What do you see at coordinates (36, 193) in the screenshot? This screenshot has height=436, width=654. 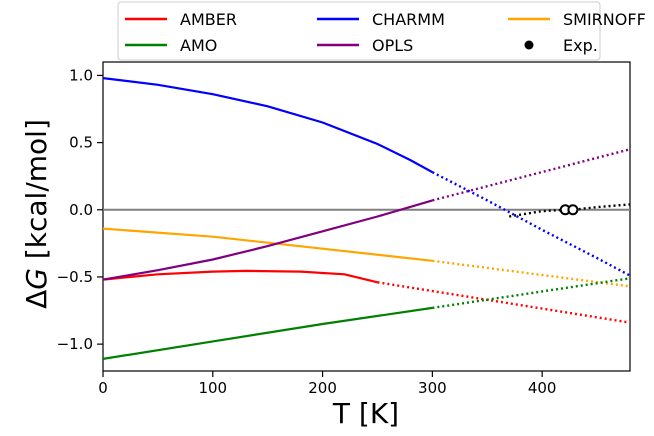 I see `y-axis-label-units: [kcal/mol]` at bounding box center [36, 193].